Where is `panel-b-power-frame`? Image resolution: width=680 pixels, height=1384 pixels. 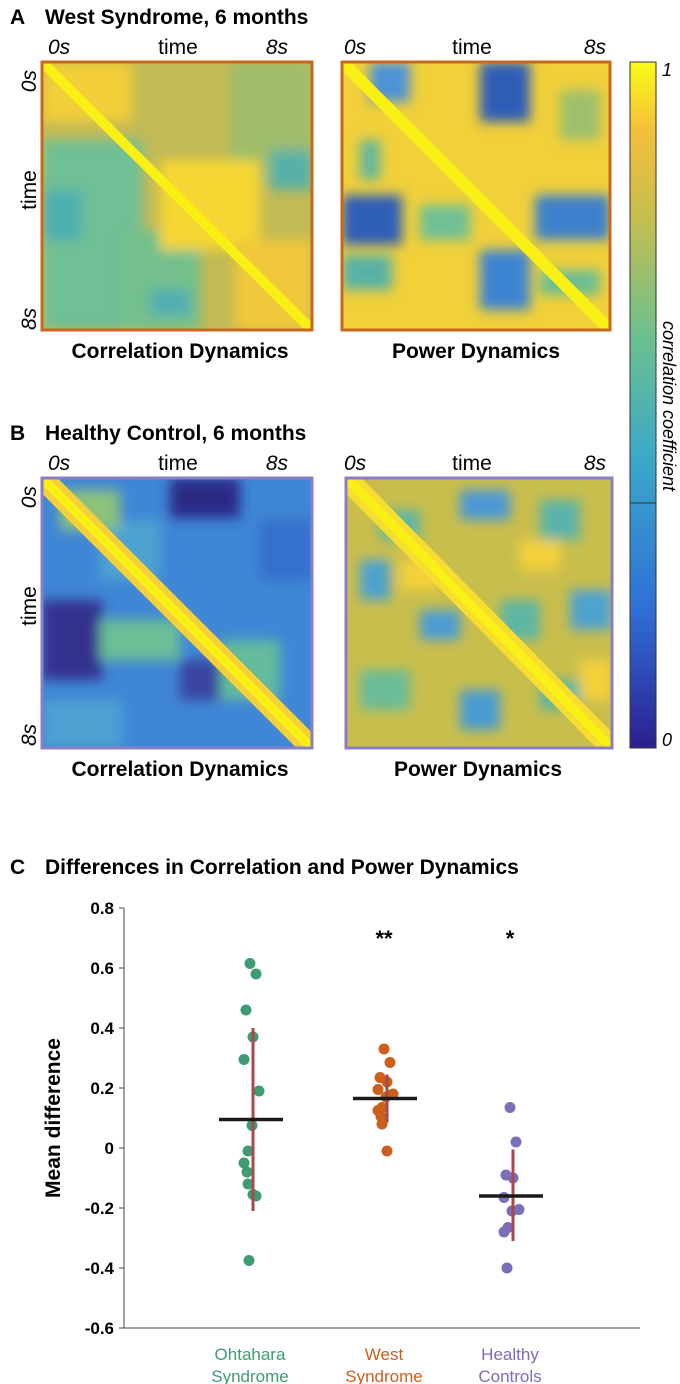
panel-b-power-frame is located at coordinates (479, 613).